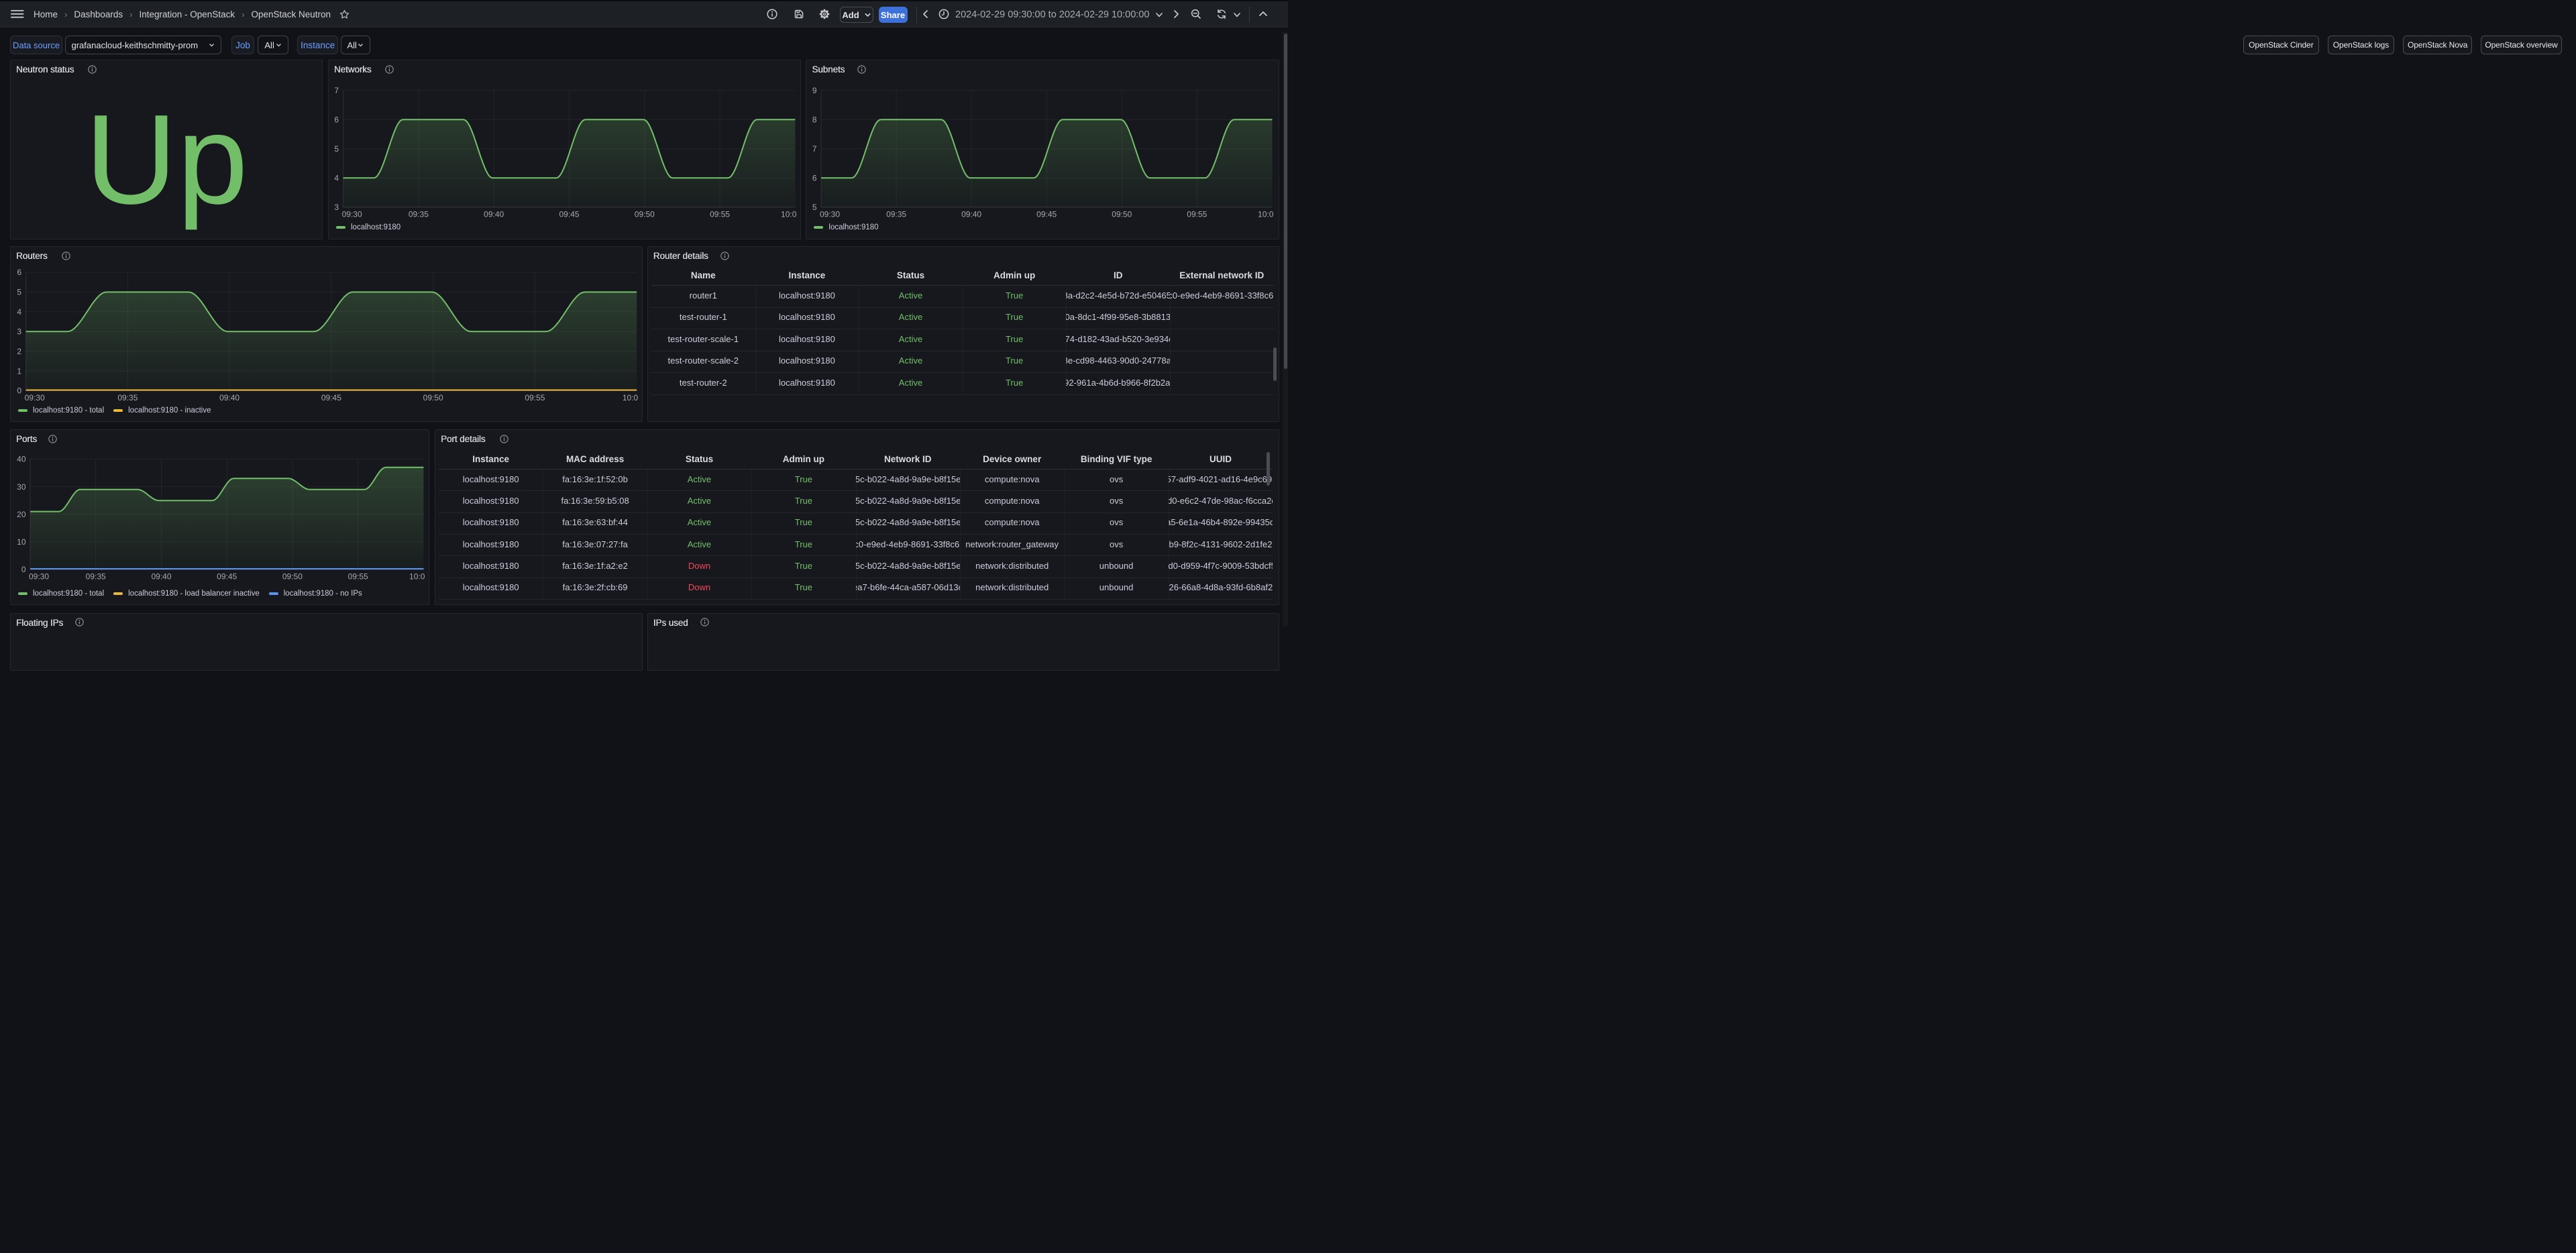 The height and width of the screenshot is (1253, 2576). Describe the element at coordinates (19, 371) in the screenshot. I see `svg-text: 1` at that location.